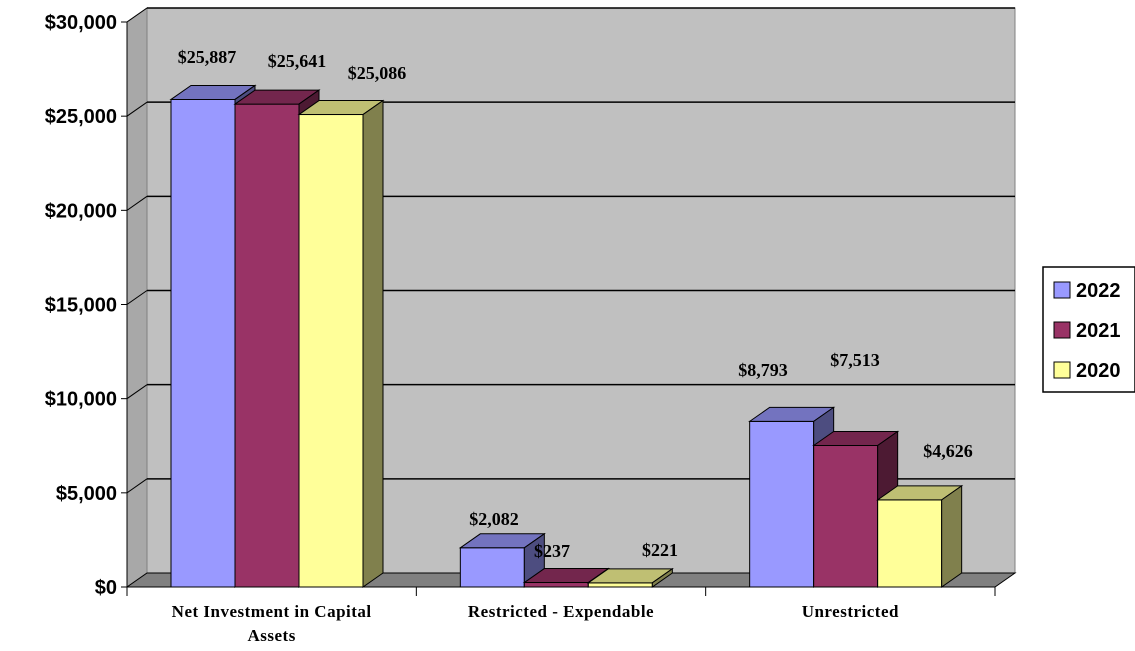  What do you see at coordinates (81, 306) in the screenshot?
I see `y-tick-label: $15,000` at bounding box center [81, 306].